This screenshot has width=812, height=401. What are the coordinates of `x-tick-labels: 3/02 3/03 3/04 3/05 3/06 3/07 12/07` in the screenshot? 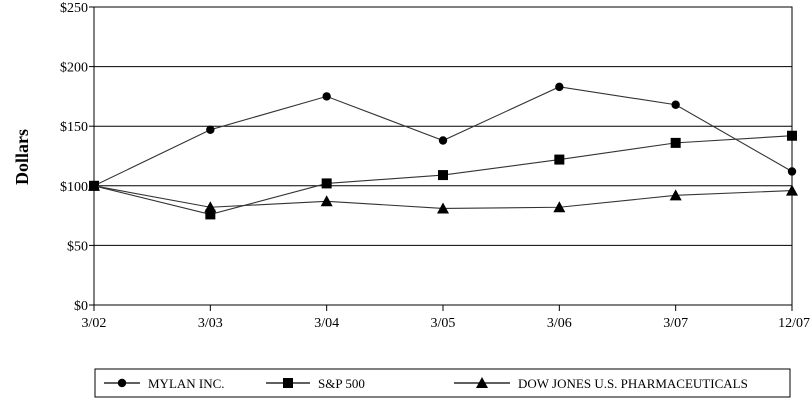 It's located at (446, 323).